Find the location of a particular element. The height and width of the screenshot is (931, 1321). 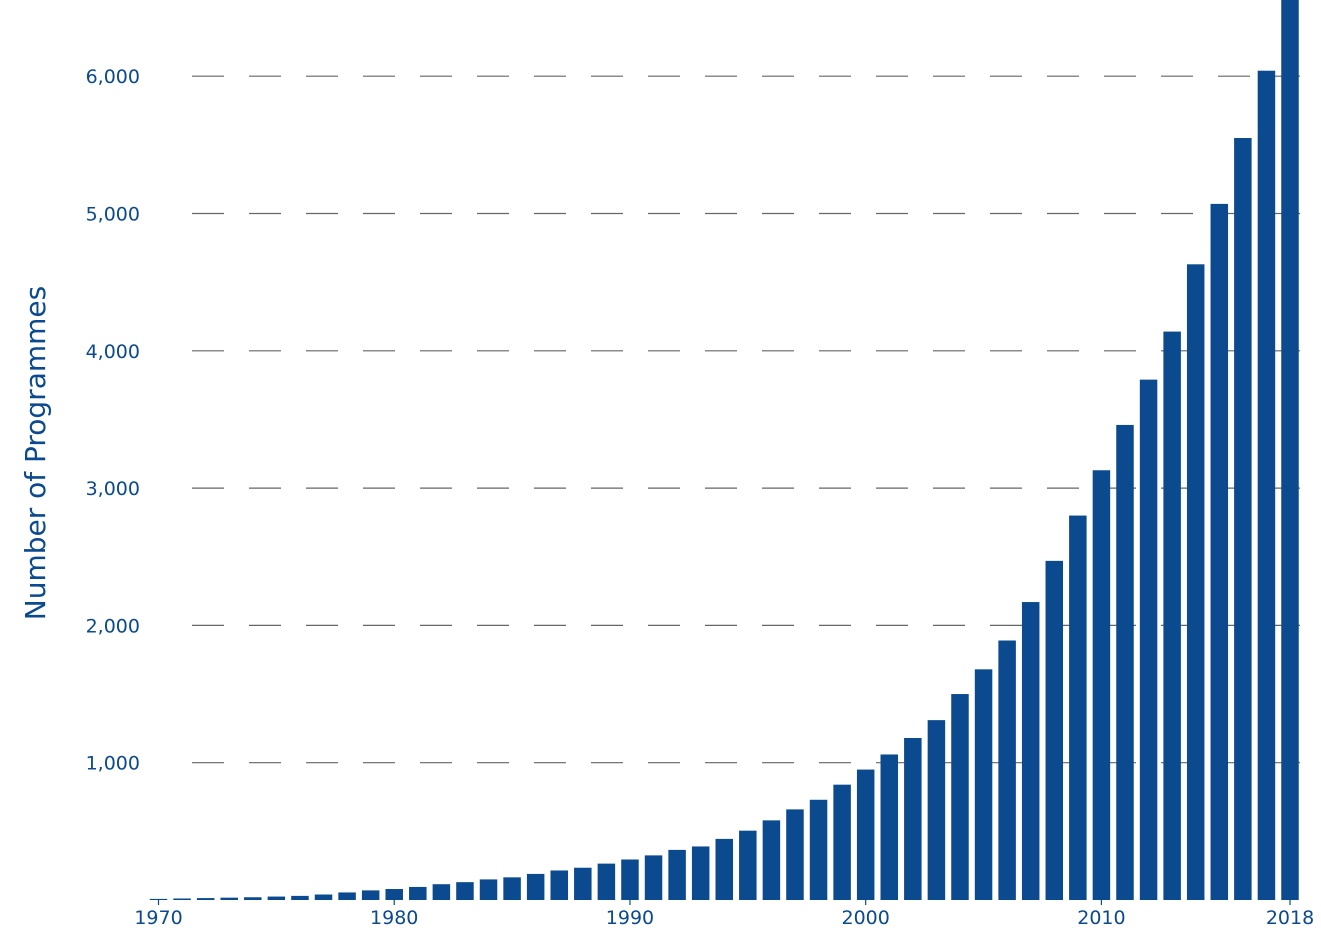

bar-2005 is located at coordinates (983, 784).